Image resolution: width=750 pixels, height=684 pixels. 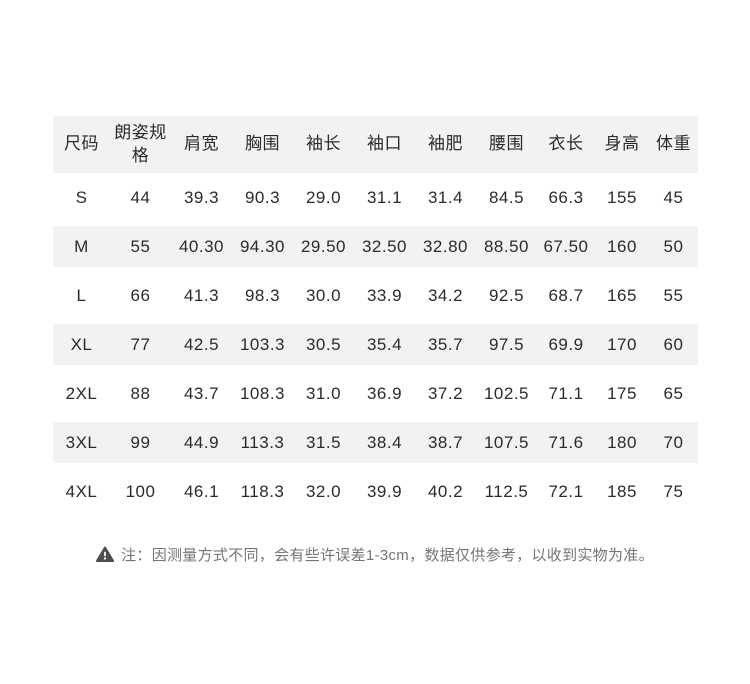 What do you see at coordinates (384, 393) in the screenshot?
I see `measurement-cell: 36.9` at bounding box center [384, 393].